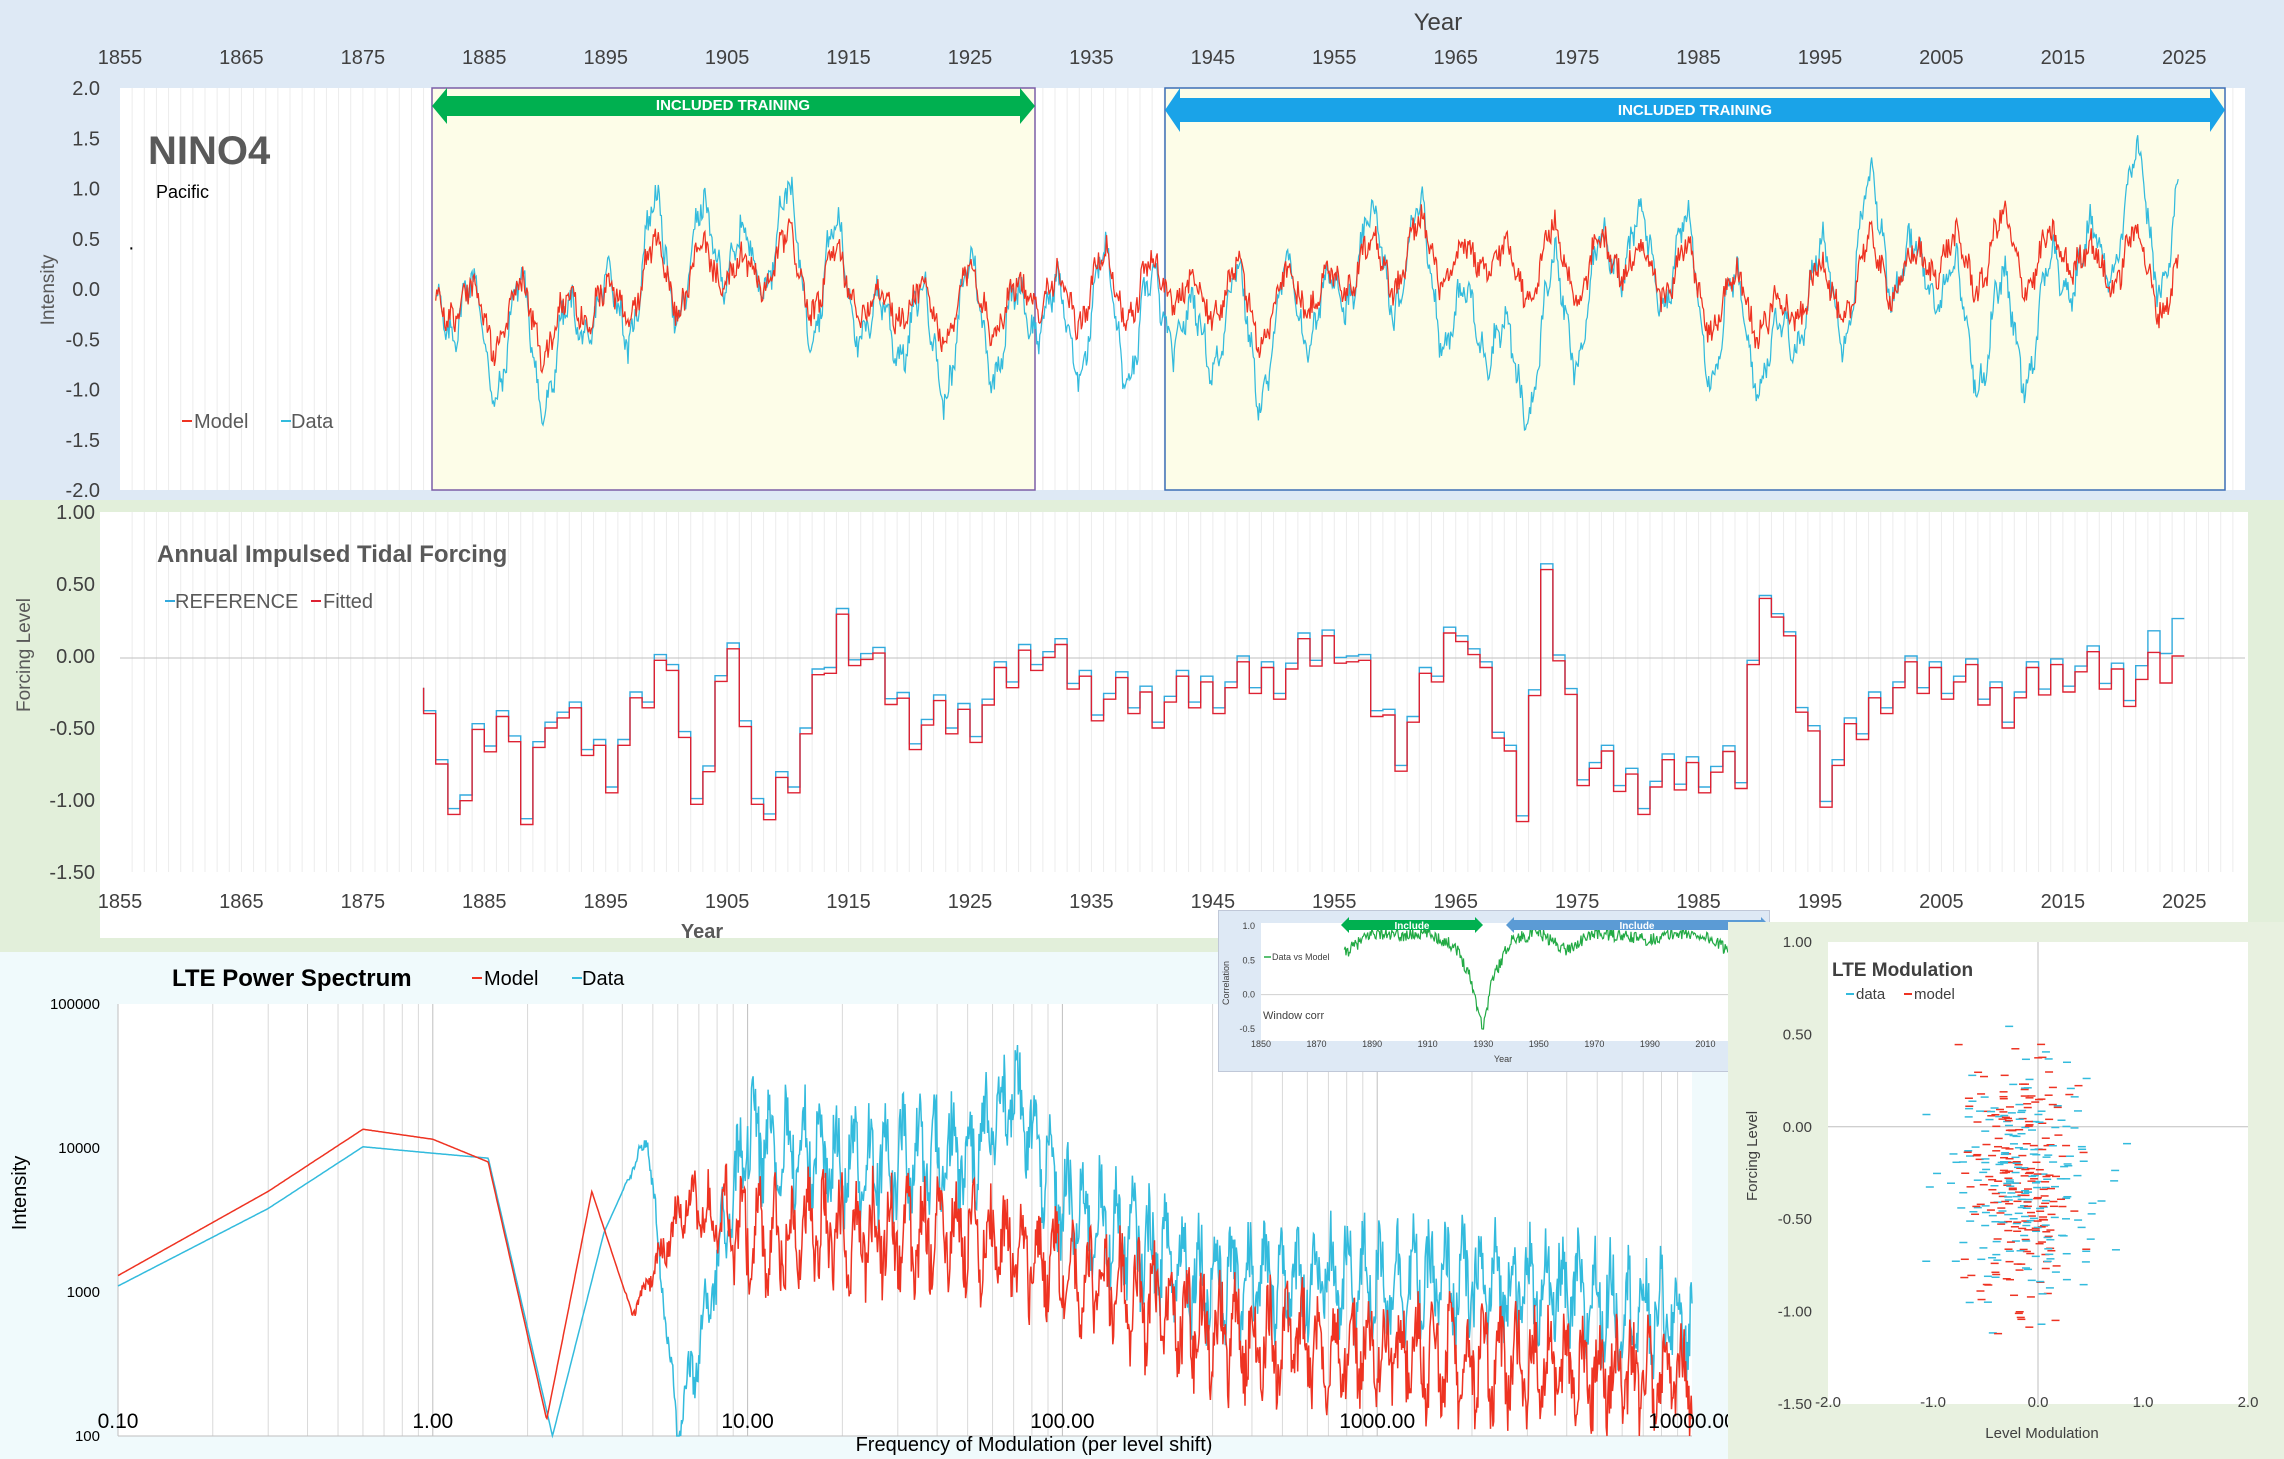 This screenshot has height=1459, width=2284. I want to click on corr-x-ticks: 1850187018901910193019501970199020102030, so click(1510, 1044).